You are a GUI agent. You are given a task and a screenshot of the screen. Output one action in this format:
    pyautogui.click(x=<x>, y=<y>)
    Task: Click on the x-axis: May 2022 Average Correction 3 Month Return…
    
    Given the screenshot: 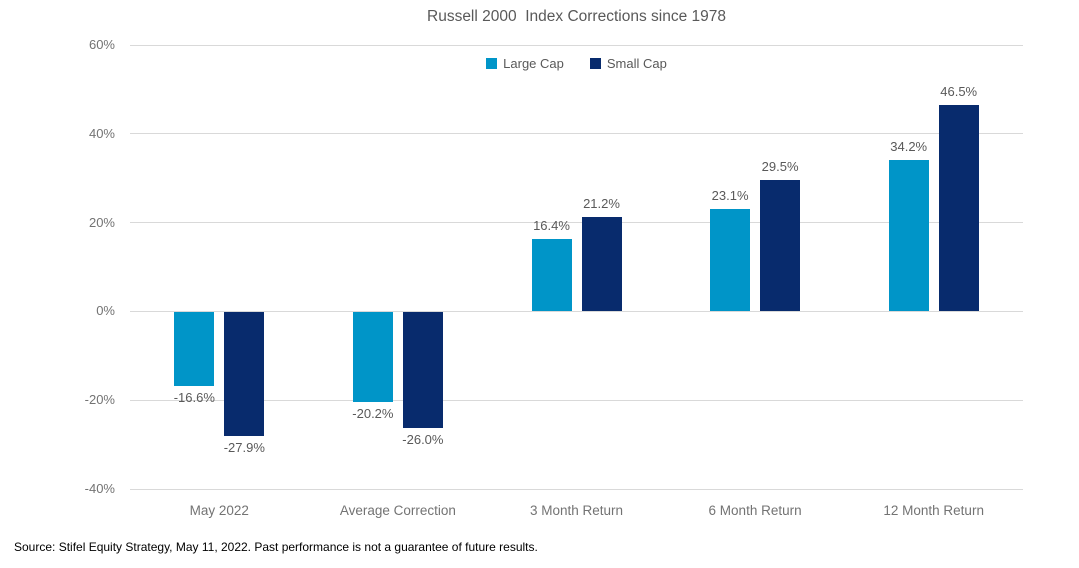 What is the action you would take?
    pyautogui.click(x=576, y=510)
    